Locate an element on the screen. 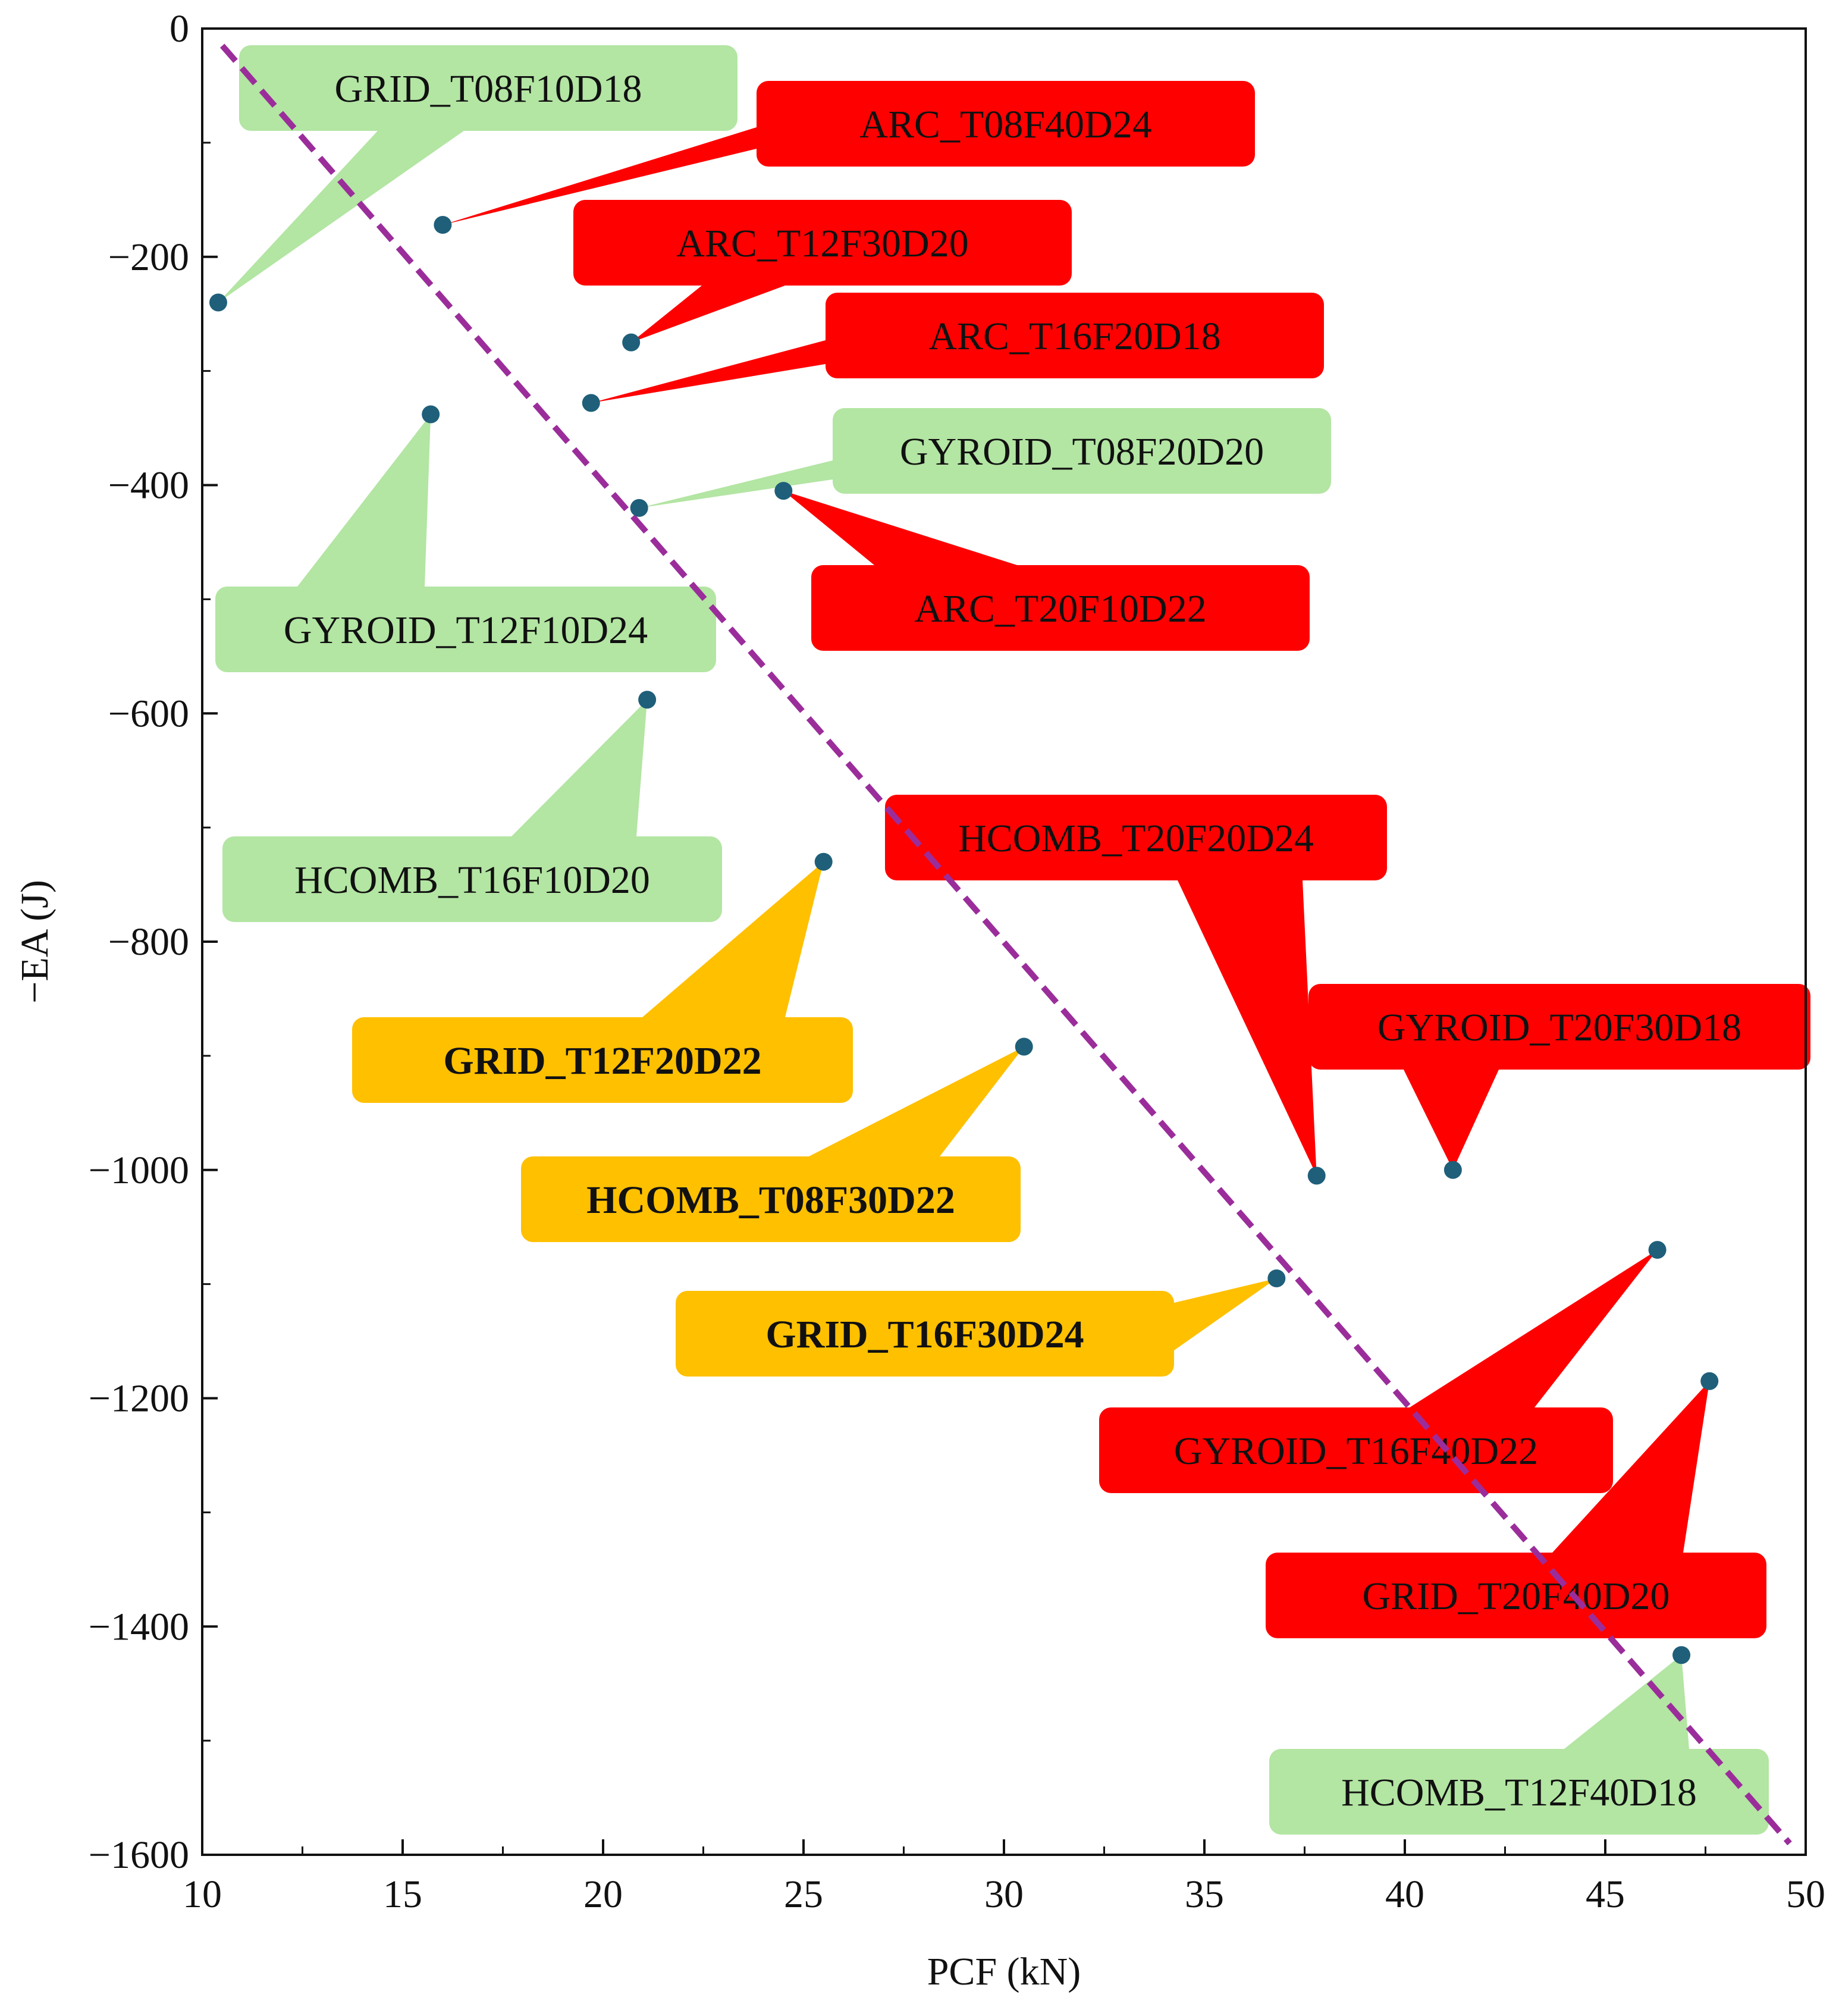 Image resolution: width=1839 pixels, height=2016 pixels. y-tick-label: −800 is located at coordinates (148, 942).